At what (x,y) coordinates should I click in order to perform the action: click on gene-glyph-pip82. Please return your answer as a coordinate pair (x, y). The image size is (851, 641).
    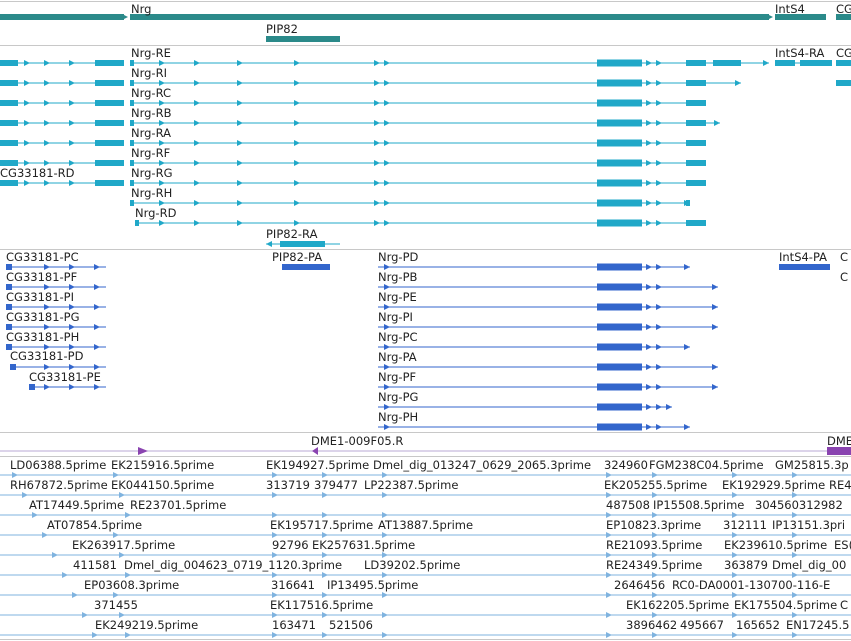
    Looking at the image, I should click on (303, 39).